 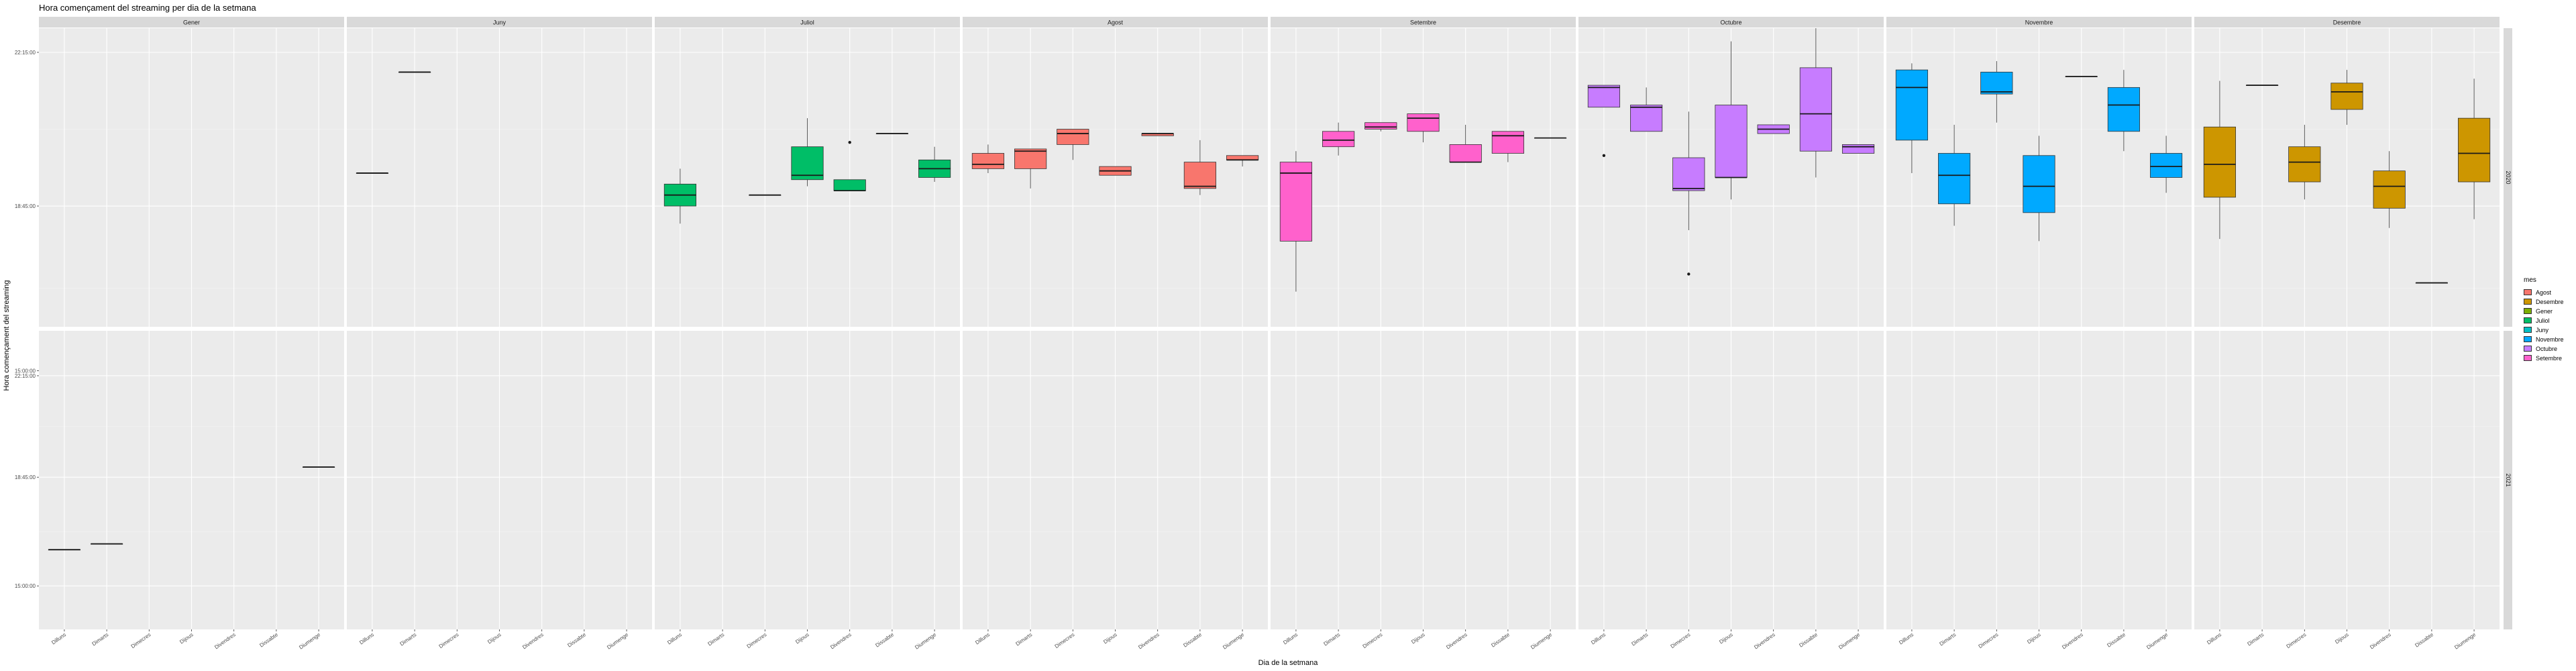 I want to click on legend-label: Agost, so click(x=2544, y=293).